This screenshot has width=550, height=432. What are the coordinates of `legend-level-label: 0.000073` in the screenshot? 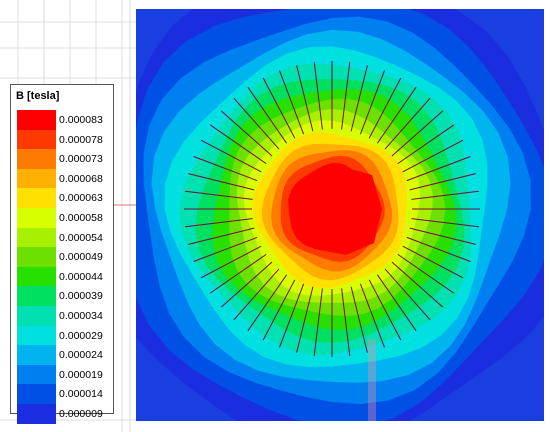 It's located at (81, 159).